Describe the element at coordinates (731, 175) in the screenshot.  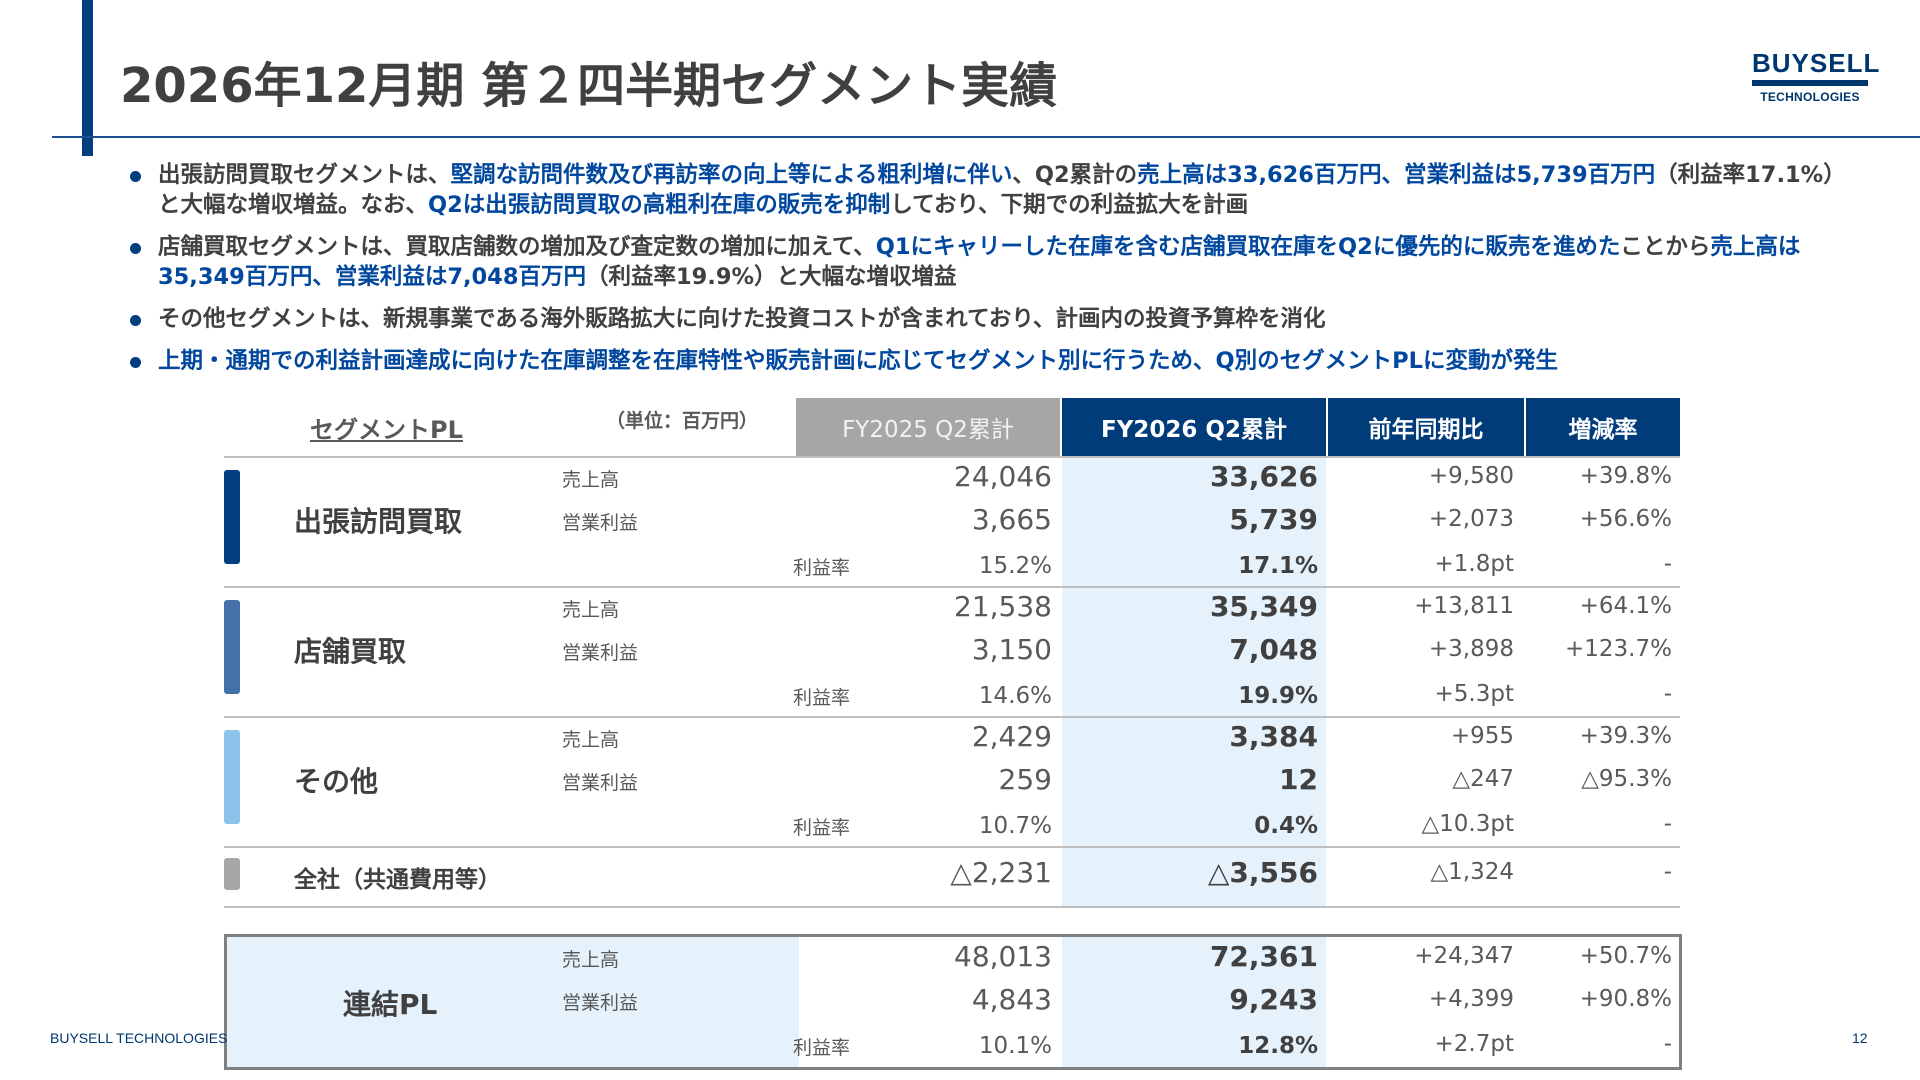
I see `bullet-highlight-text: 堅調な訪問件数及び再訪率の向上等による粗利増に伴い` at that location.